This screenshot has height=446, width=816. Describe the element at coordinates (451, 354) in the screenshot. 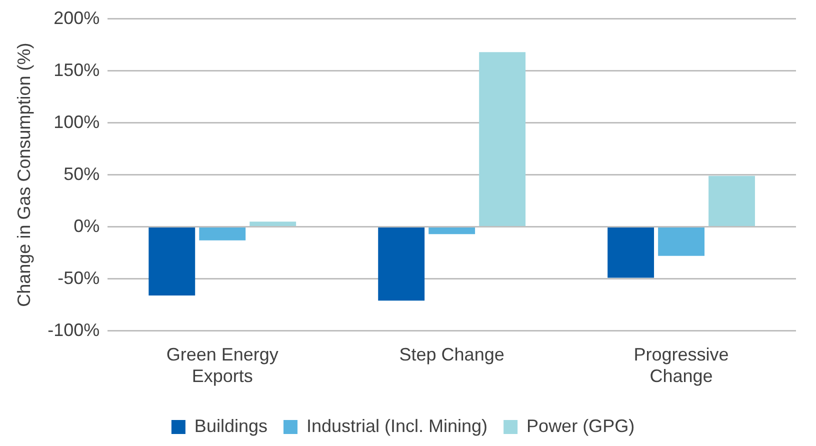

I see `category-label: Step Change` at that location.